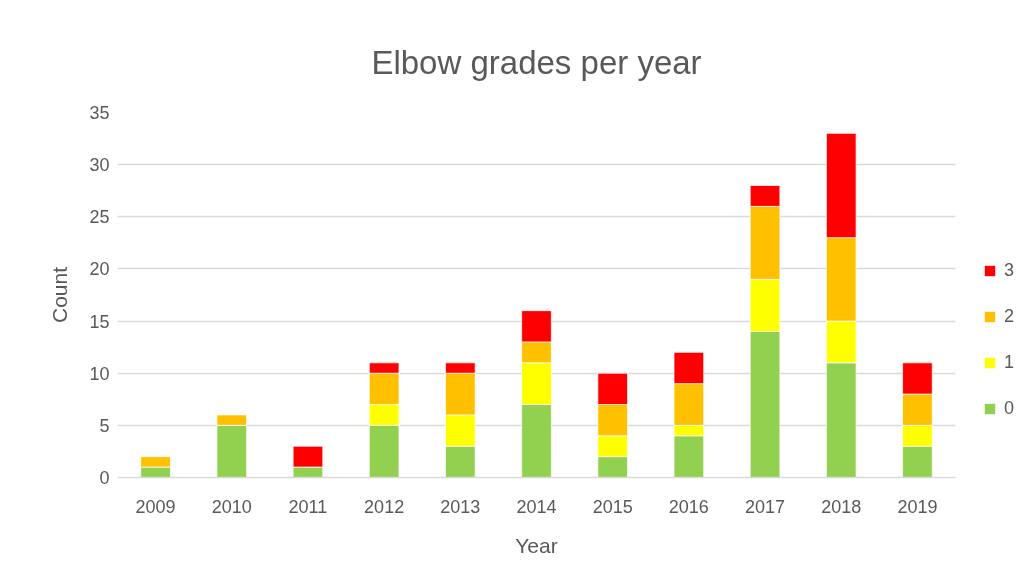  What do you see at coordinates (612, 506) in the screenshot?
I see `x-tick-label: 2015` at bounding box center [612, 506].